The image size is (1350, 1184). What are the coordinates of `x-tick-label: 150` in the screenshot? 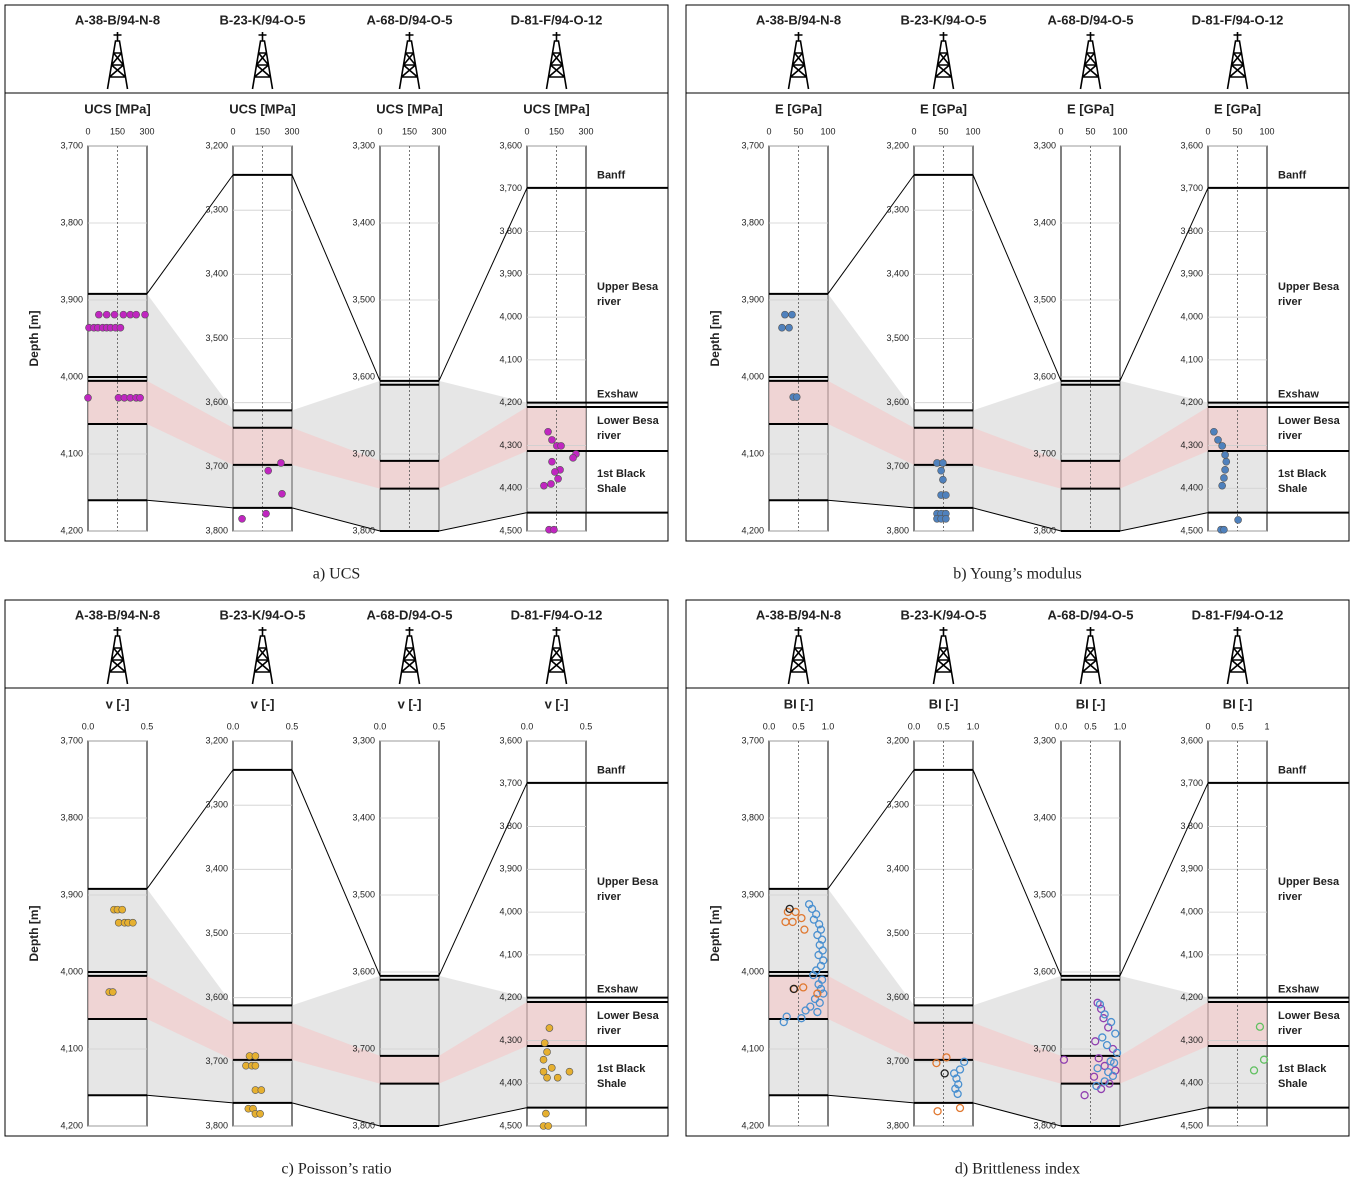 It's located at (409, 131).